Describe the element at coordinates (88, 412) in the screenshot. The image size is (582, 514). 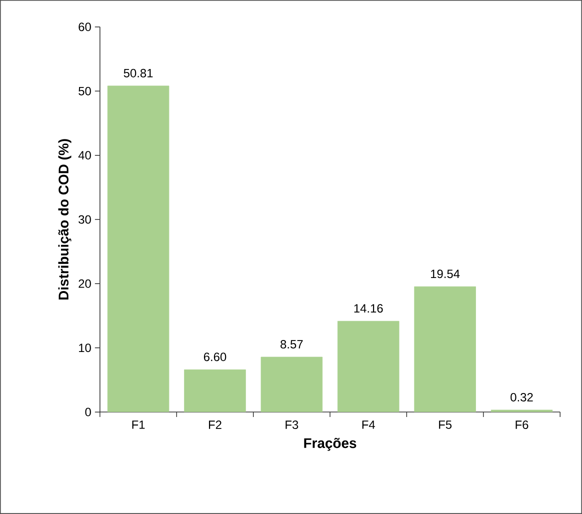
I see `y-tick-label: 0` at that location.